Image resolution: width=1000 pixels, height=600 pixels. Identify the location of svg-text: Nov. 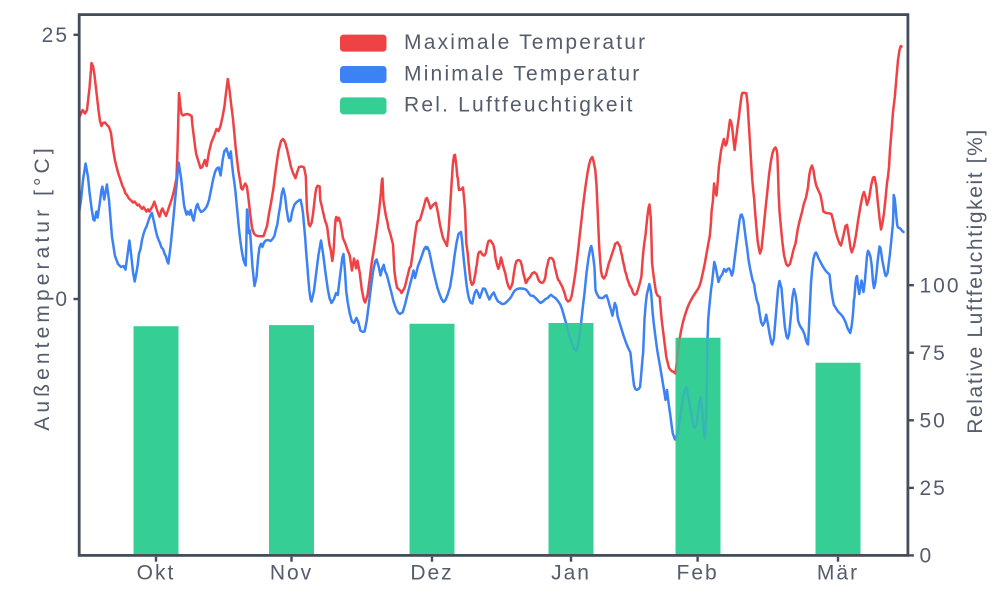
(291, 573).